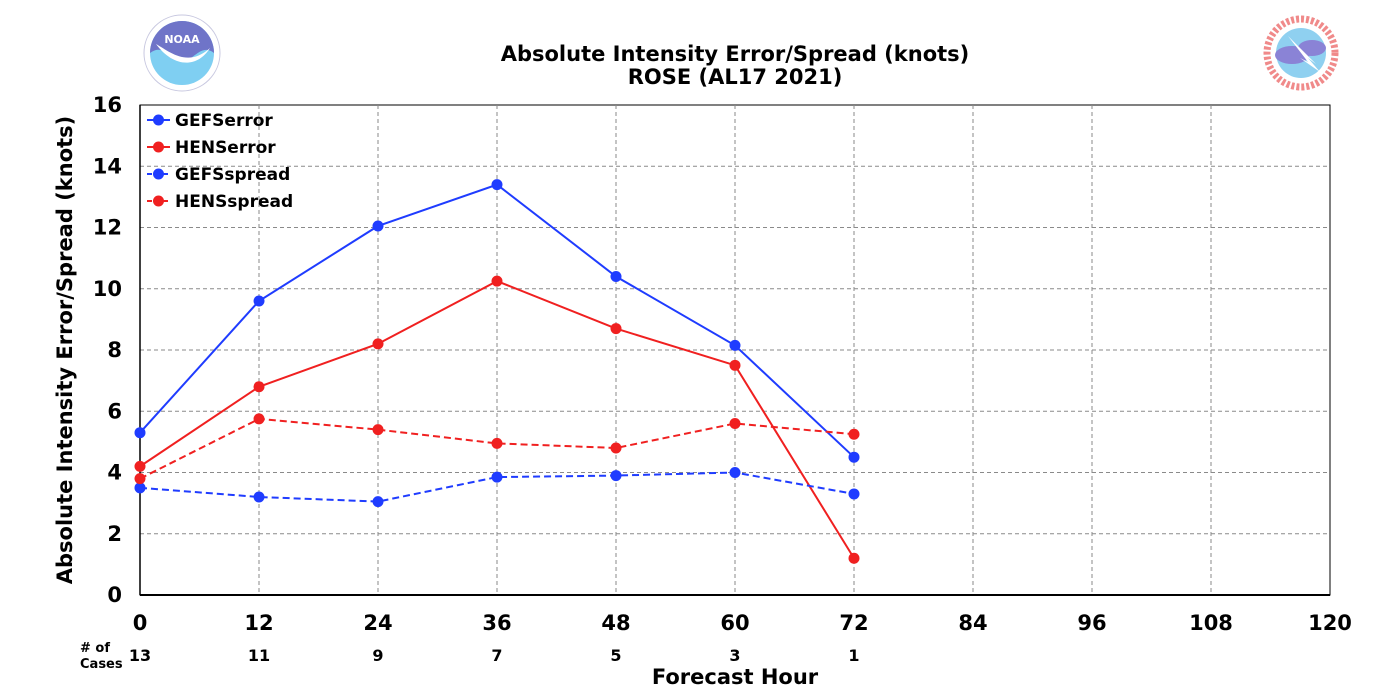  I want to click on legend-item-GEFSerror: GEFSerror, so click(210, 121).